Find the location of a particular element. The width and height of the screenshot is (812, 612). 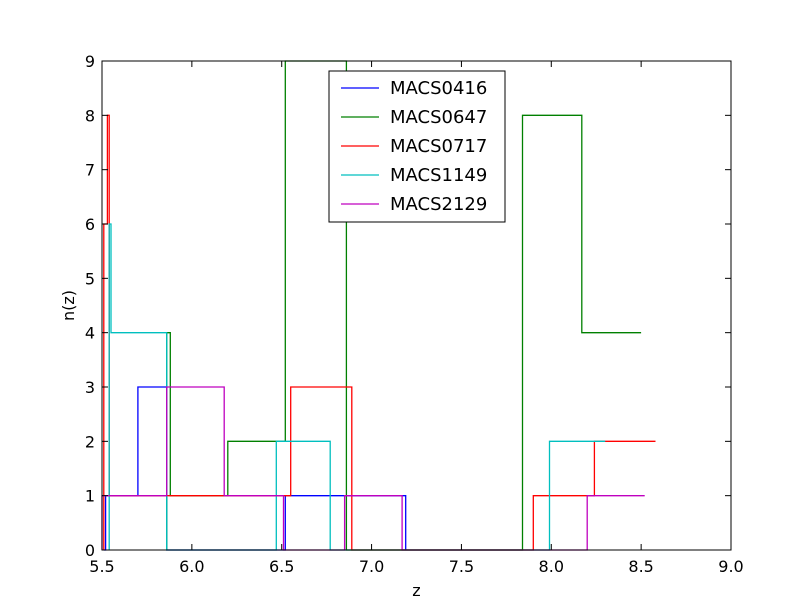

x-tick-label: 7.0 is located at coordinates (371, 566).